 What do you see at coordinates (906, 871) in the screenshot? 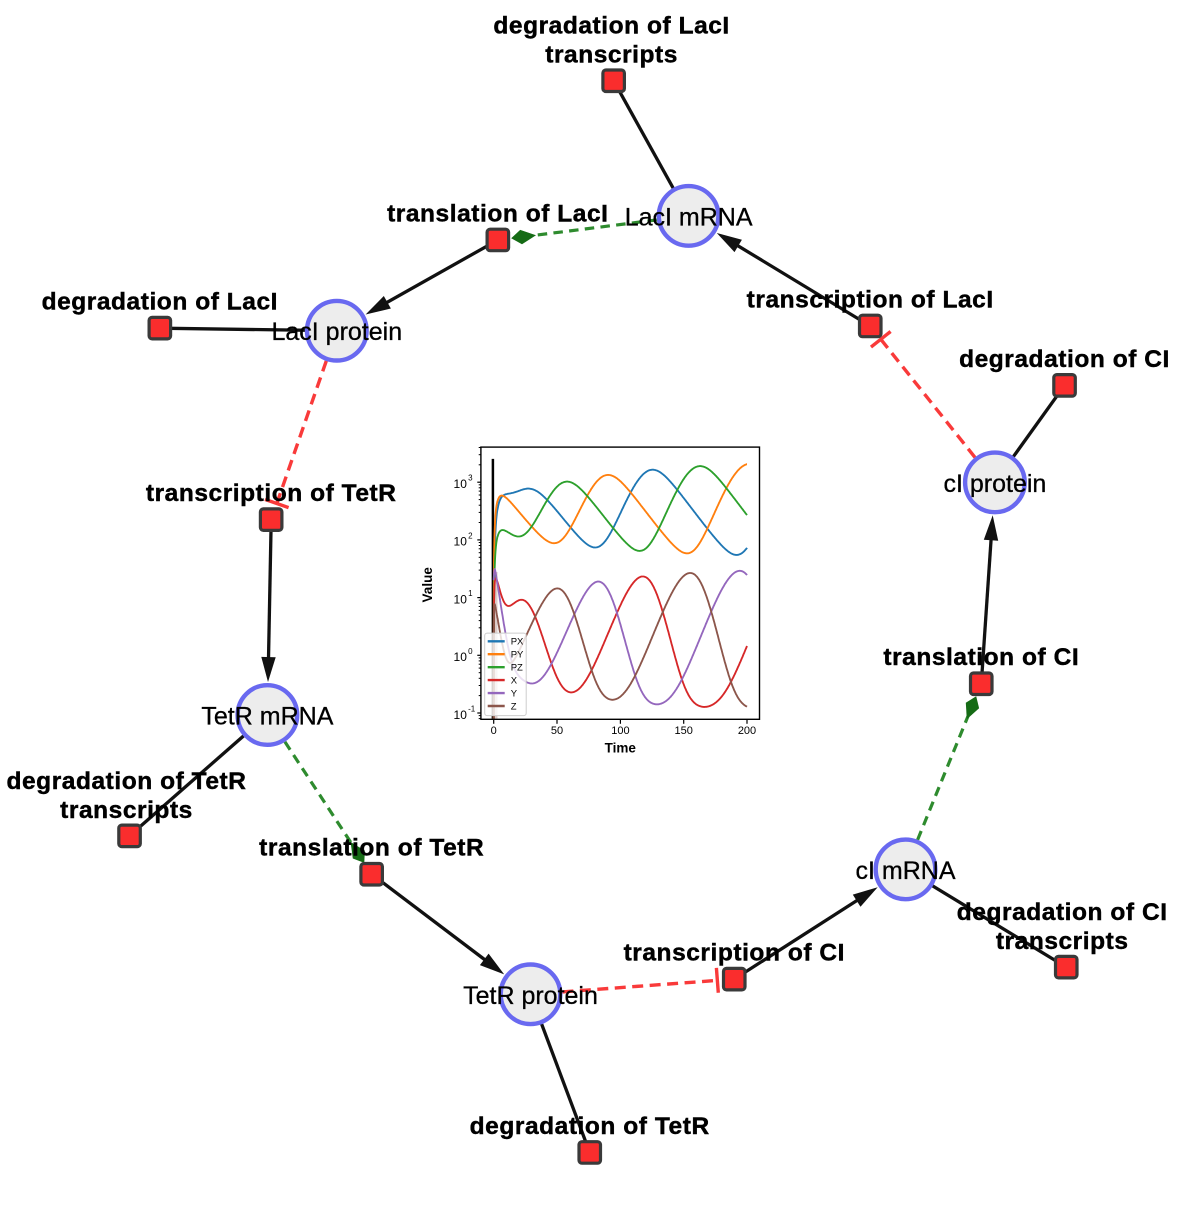
I see `svg-text: cI mRNA` at bounding box center [906, 871].